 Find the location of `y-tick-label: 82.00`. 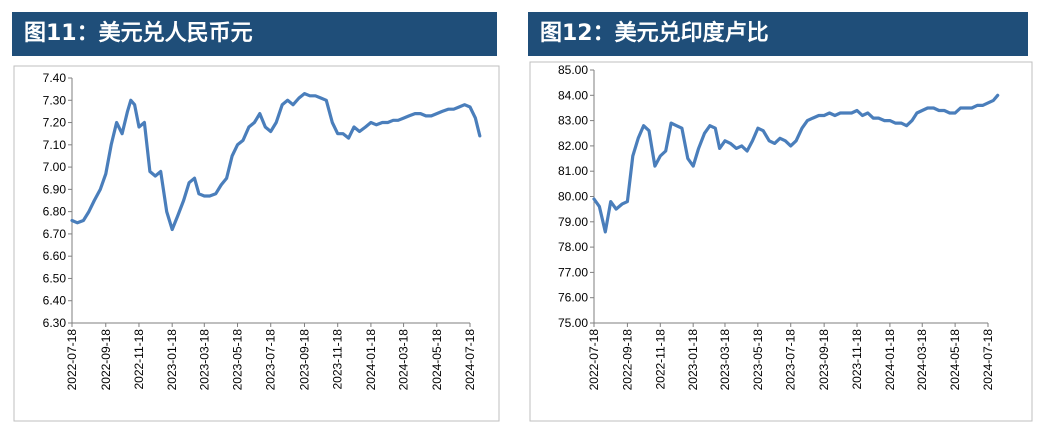

y-tick-label: 82.00 is located at coordinates (573, 146).